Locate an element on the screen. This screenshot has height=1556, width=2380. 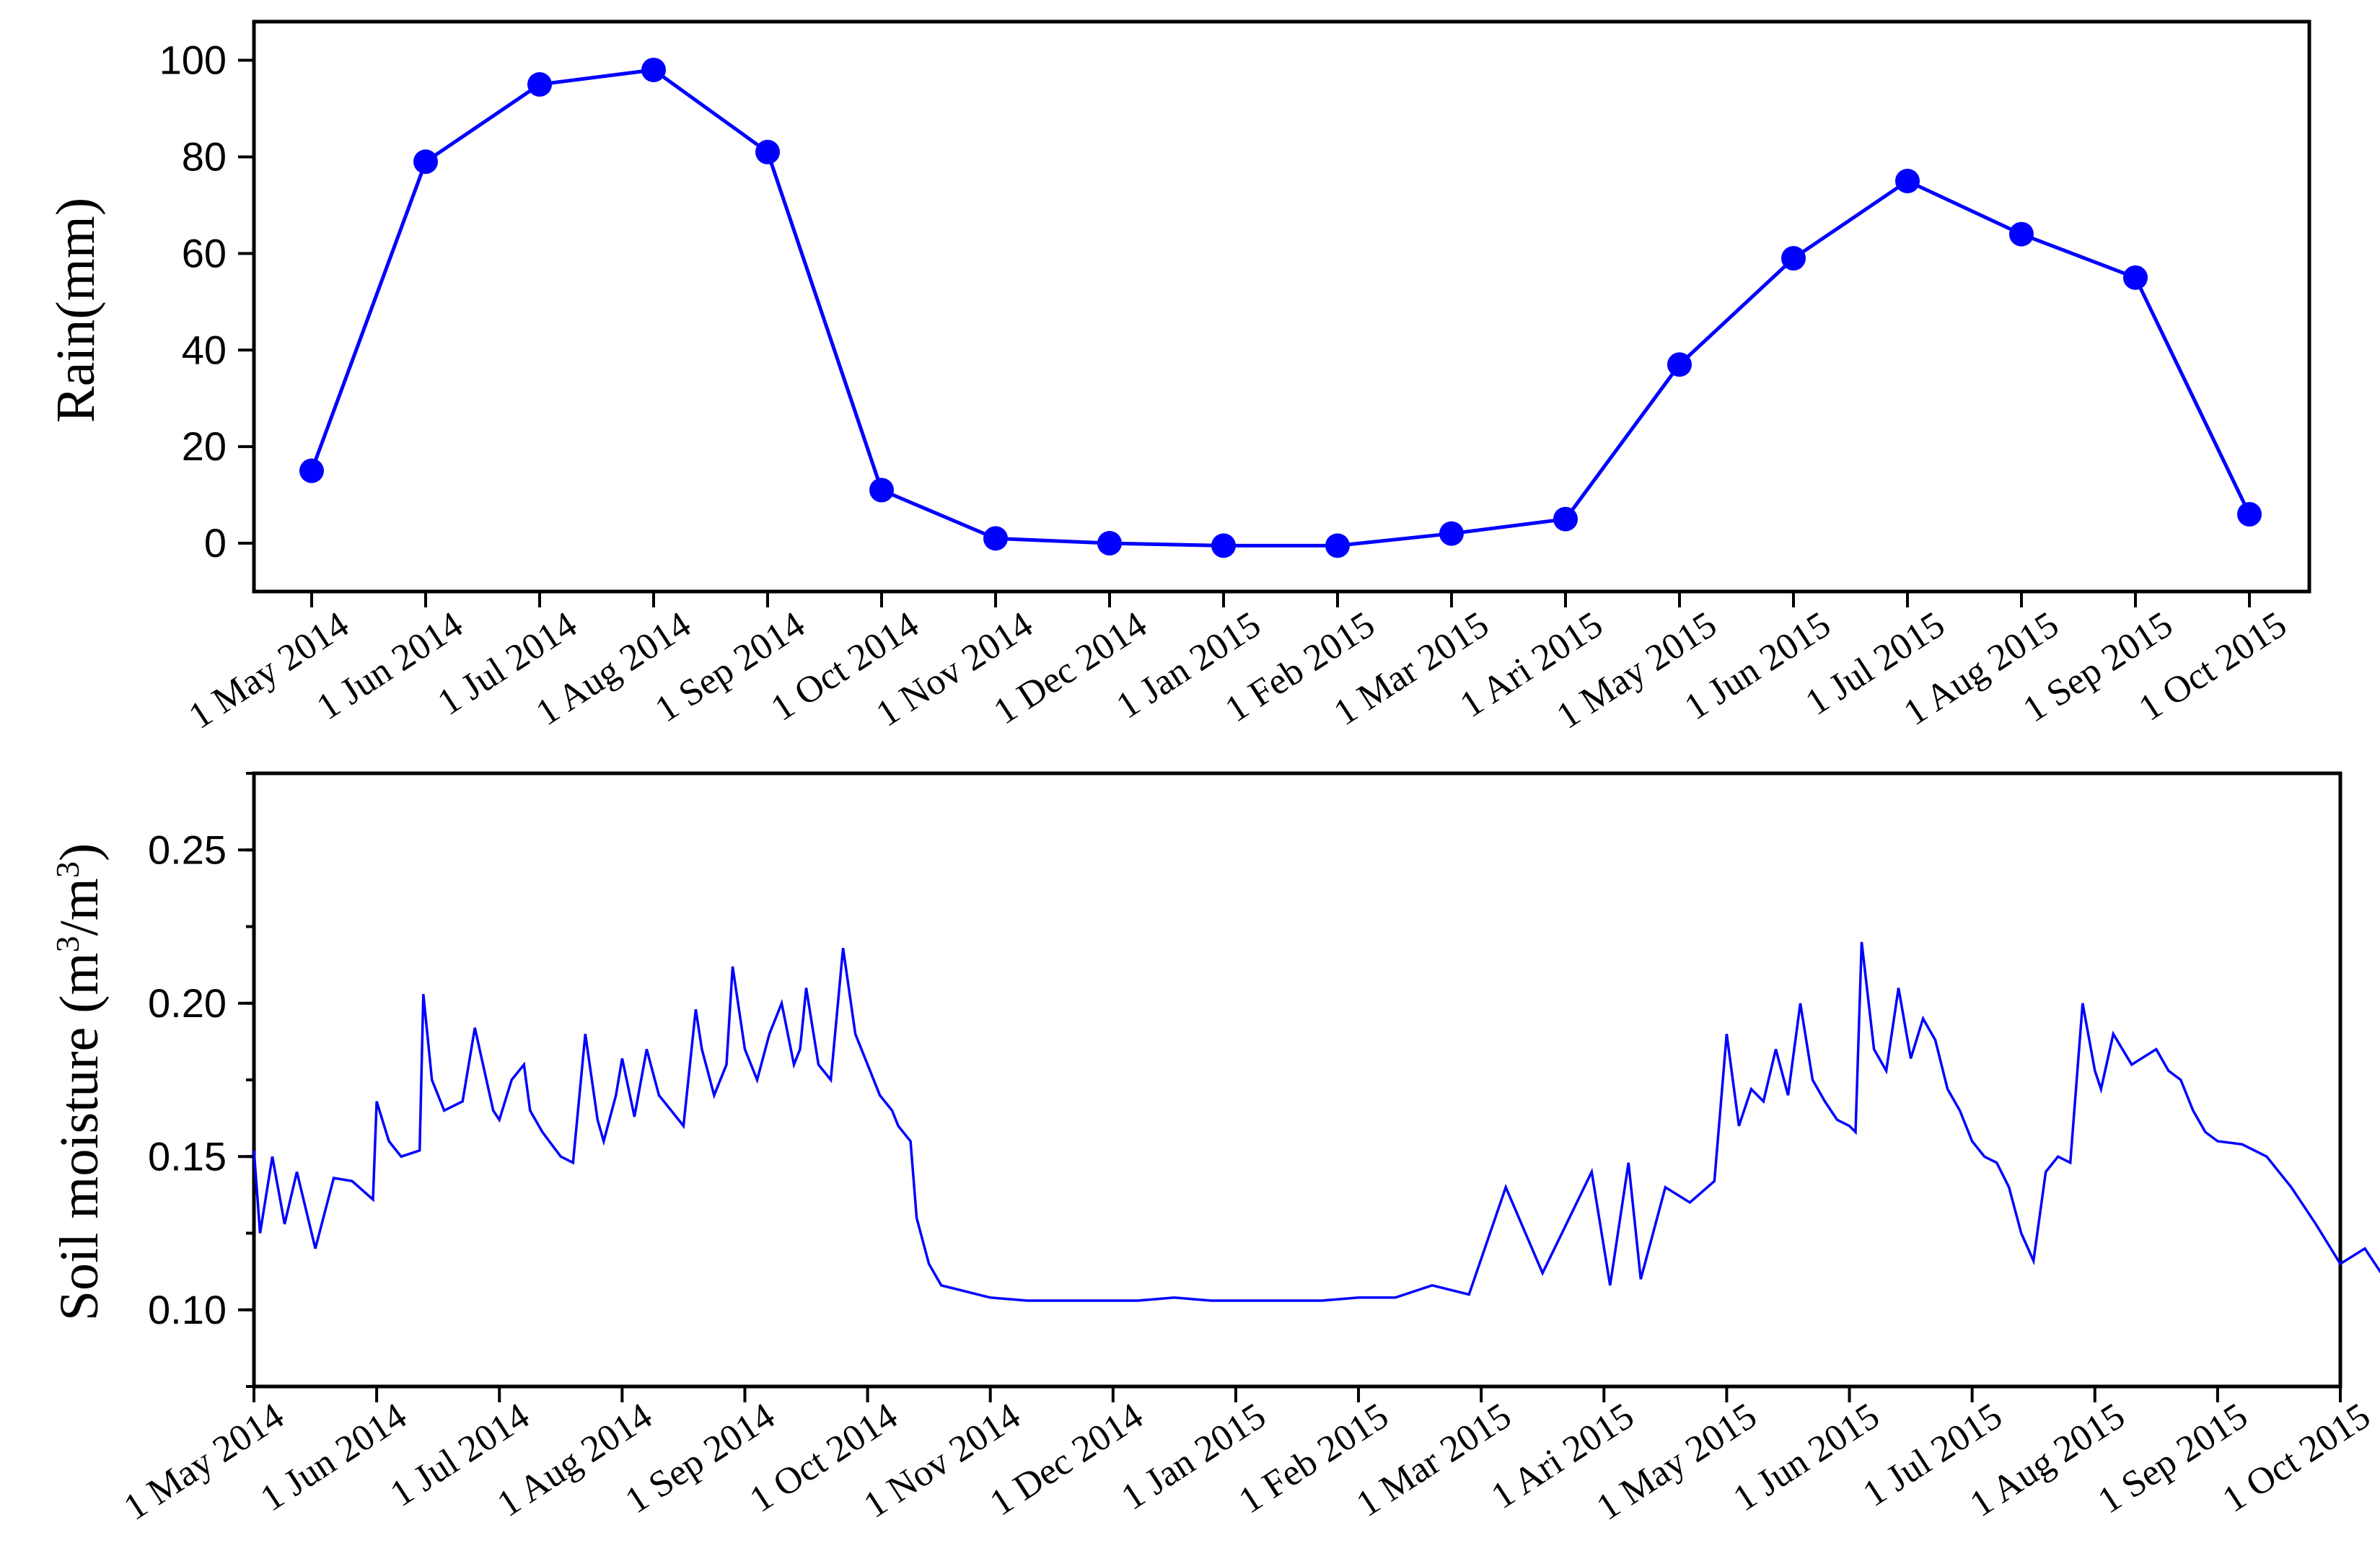
soil-y-axis-label: Soil moisture (m3/m3) is located at coordinates (79, 1082).